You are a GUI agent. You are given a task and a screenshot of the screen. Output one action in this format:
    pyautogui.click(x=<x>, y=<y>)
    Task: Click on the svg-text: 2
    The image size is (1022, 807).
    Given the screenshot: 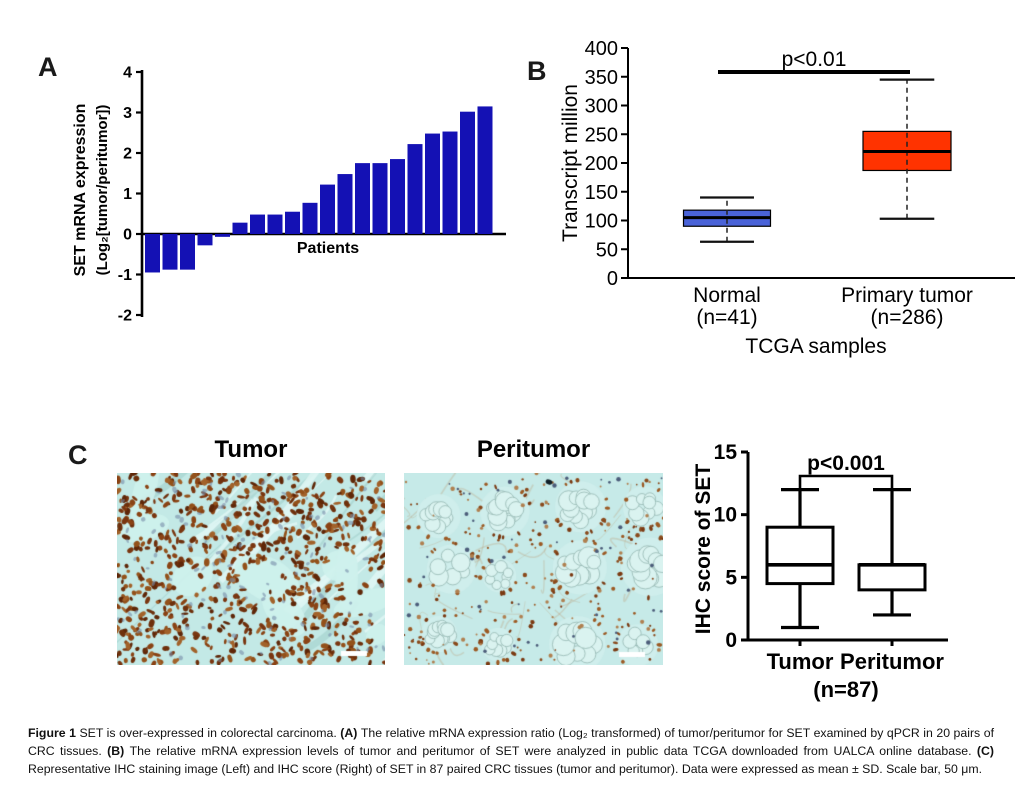 What is the action you would take?
    pyautogui.click(x=127, y=154)
    